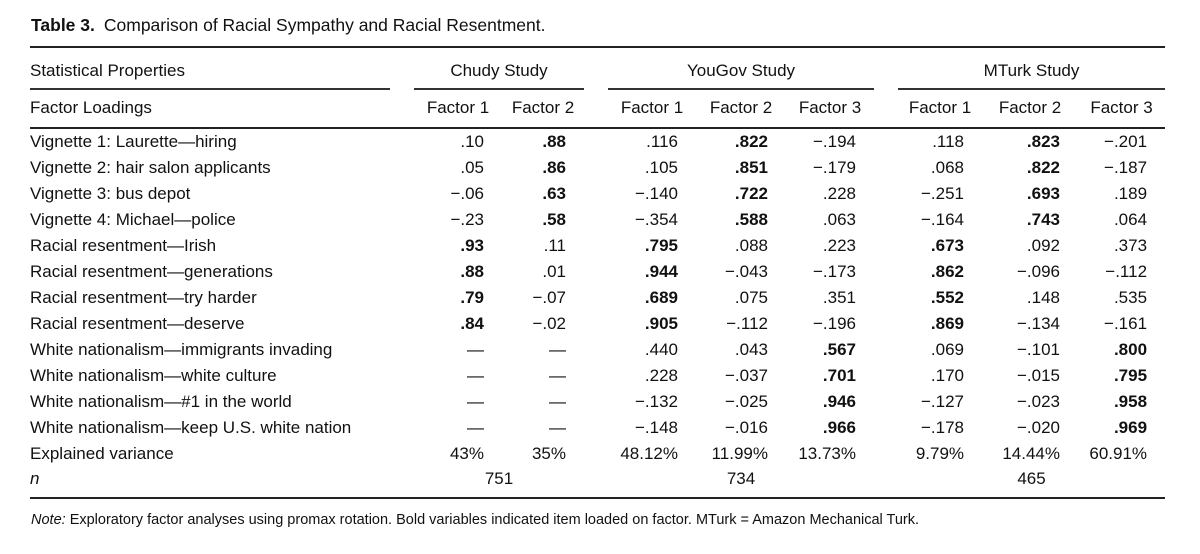  What do you see at coordinates (746, 271) in the screenshot?
I see `cell-value: −.043` at bounding box center [746, 271].